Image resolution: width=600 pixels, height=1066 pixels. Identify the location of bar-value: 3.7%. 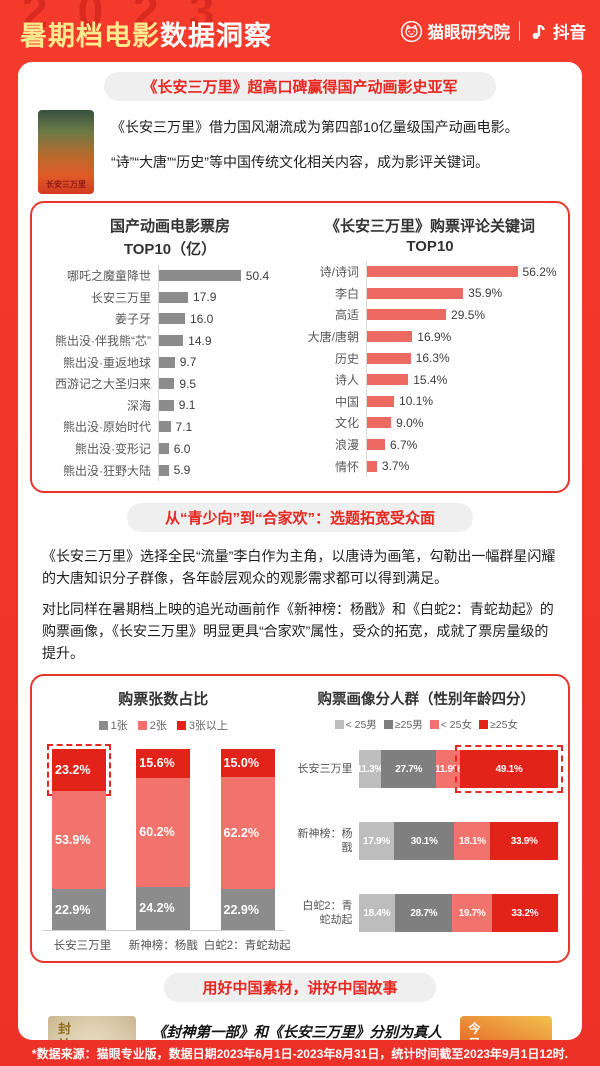
(395, 466).